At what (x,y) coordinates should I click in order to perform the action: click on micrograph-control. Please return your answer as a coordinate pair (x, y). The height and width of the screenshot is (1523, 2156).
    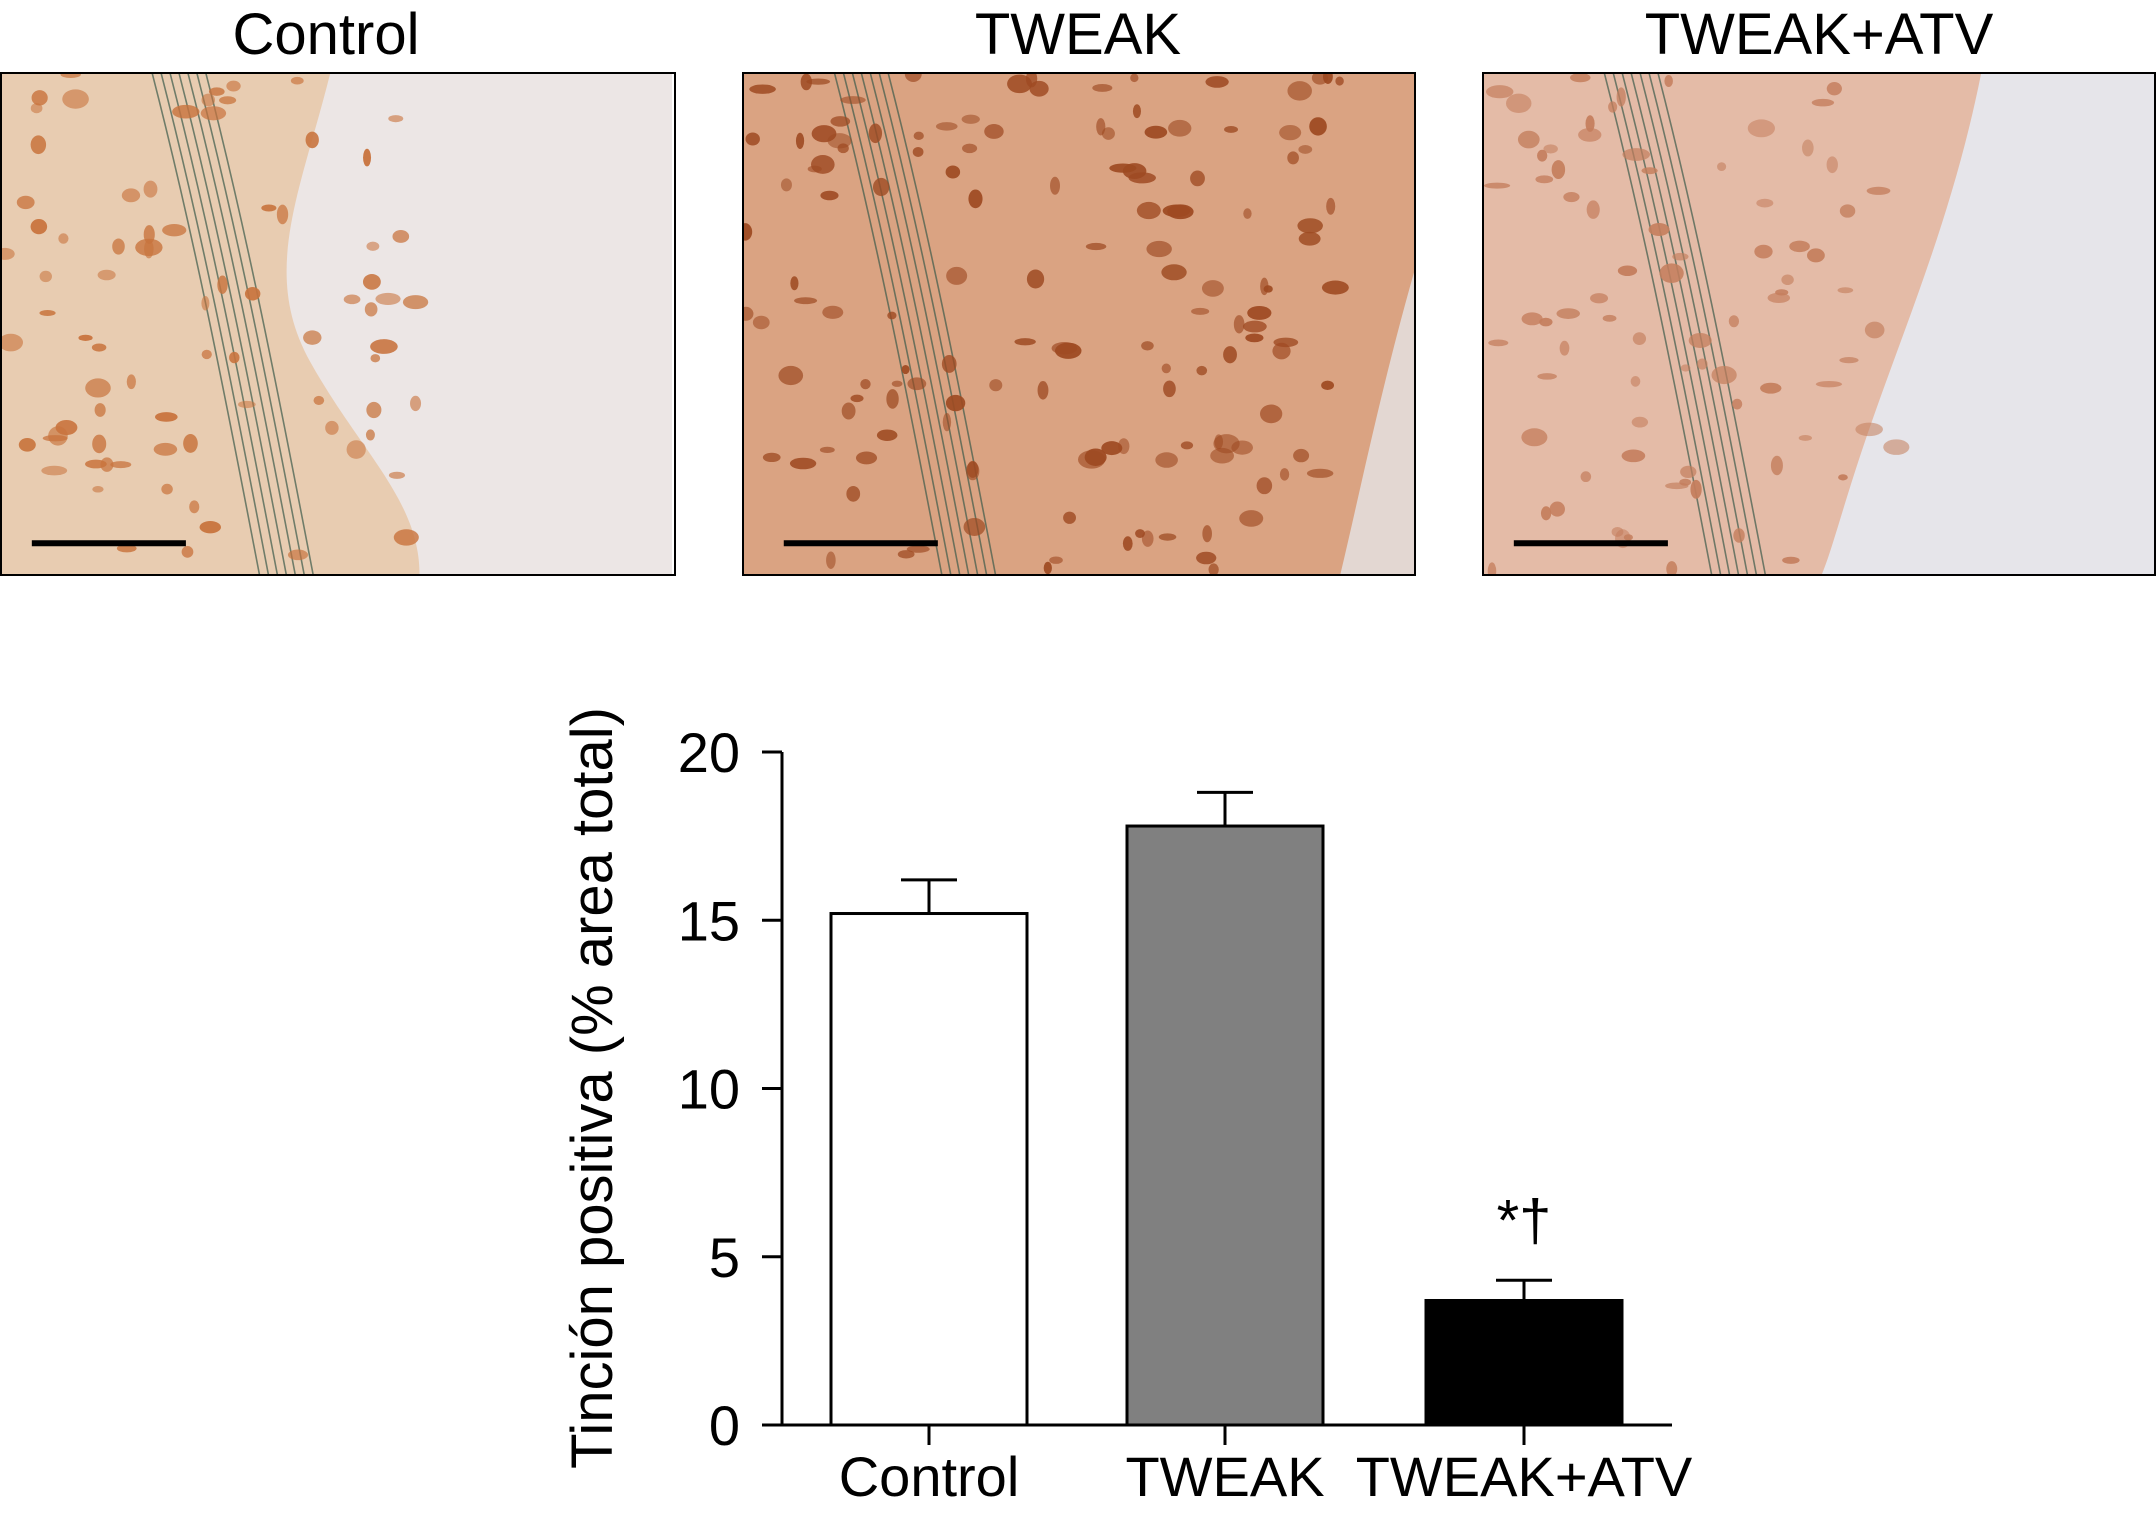
    Looking at the image, I should click on (338, 324).